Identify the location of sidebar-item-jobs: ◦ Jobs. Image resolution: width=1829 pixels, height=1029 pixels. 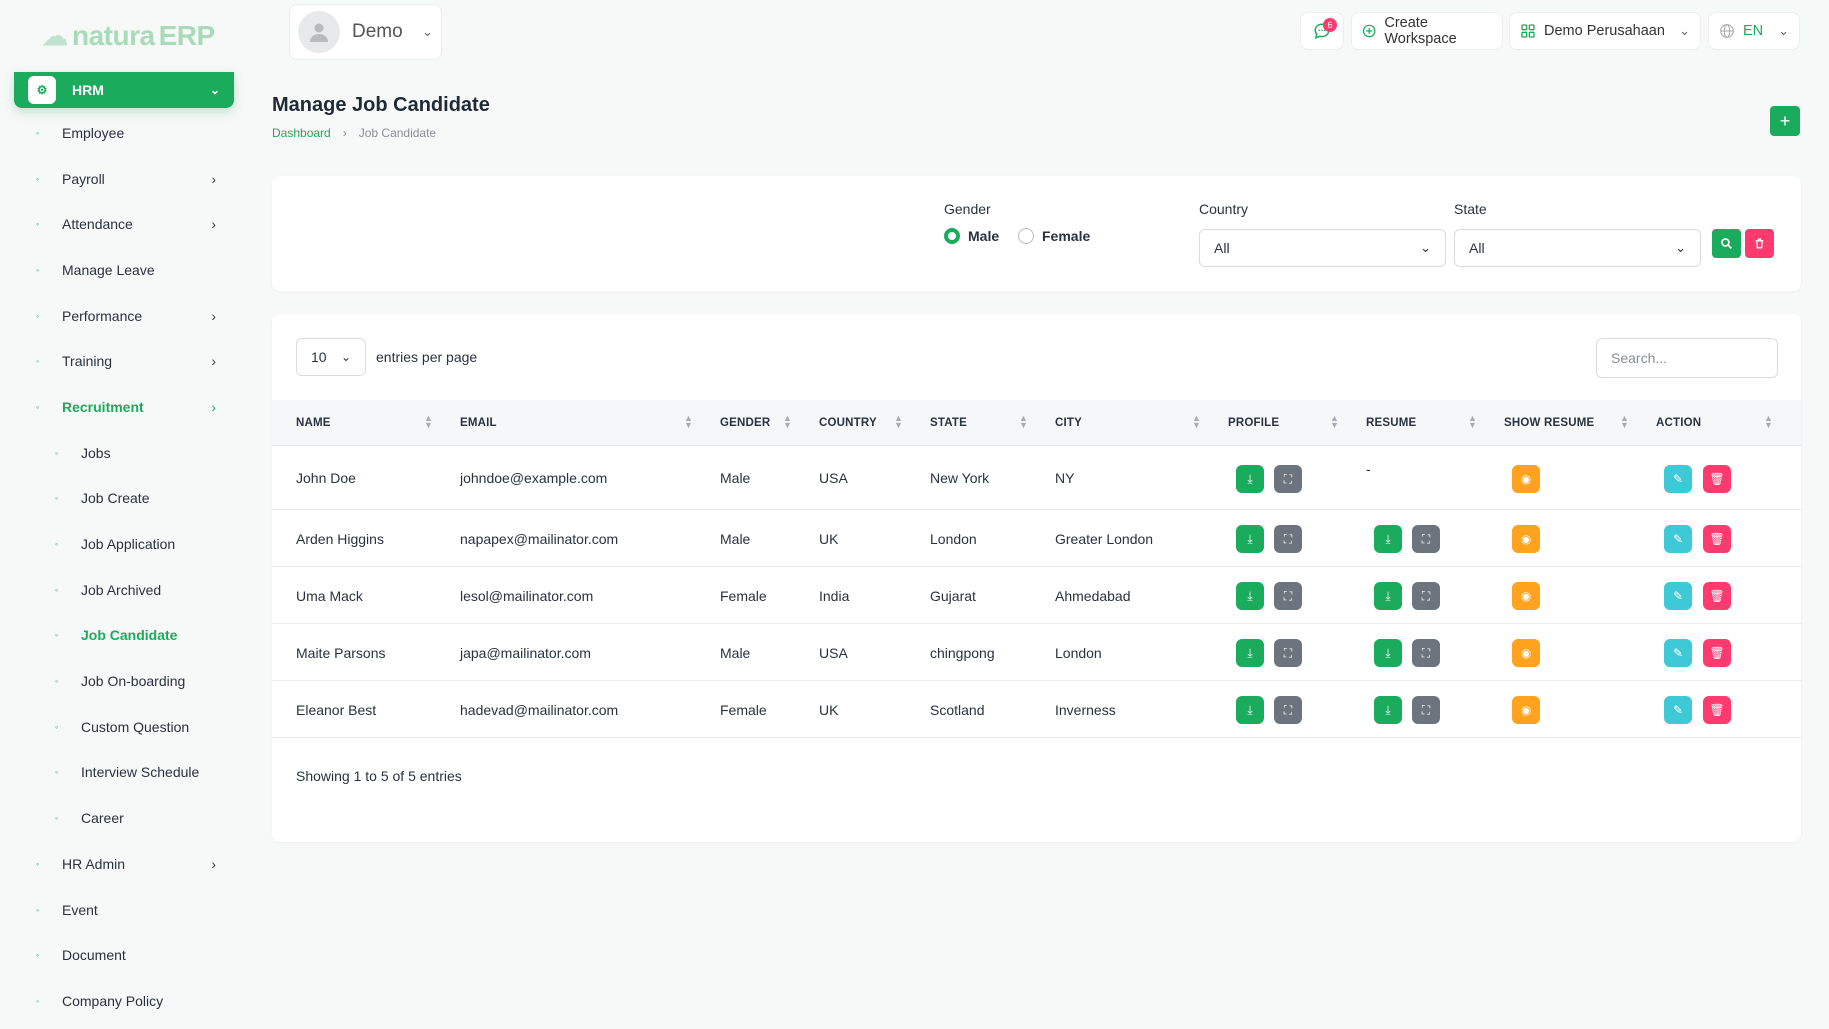
(124, 453).